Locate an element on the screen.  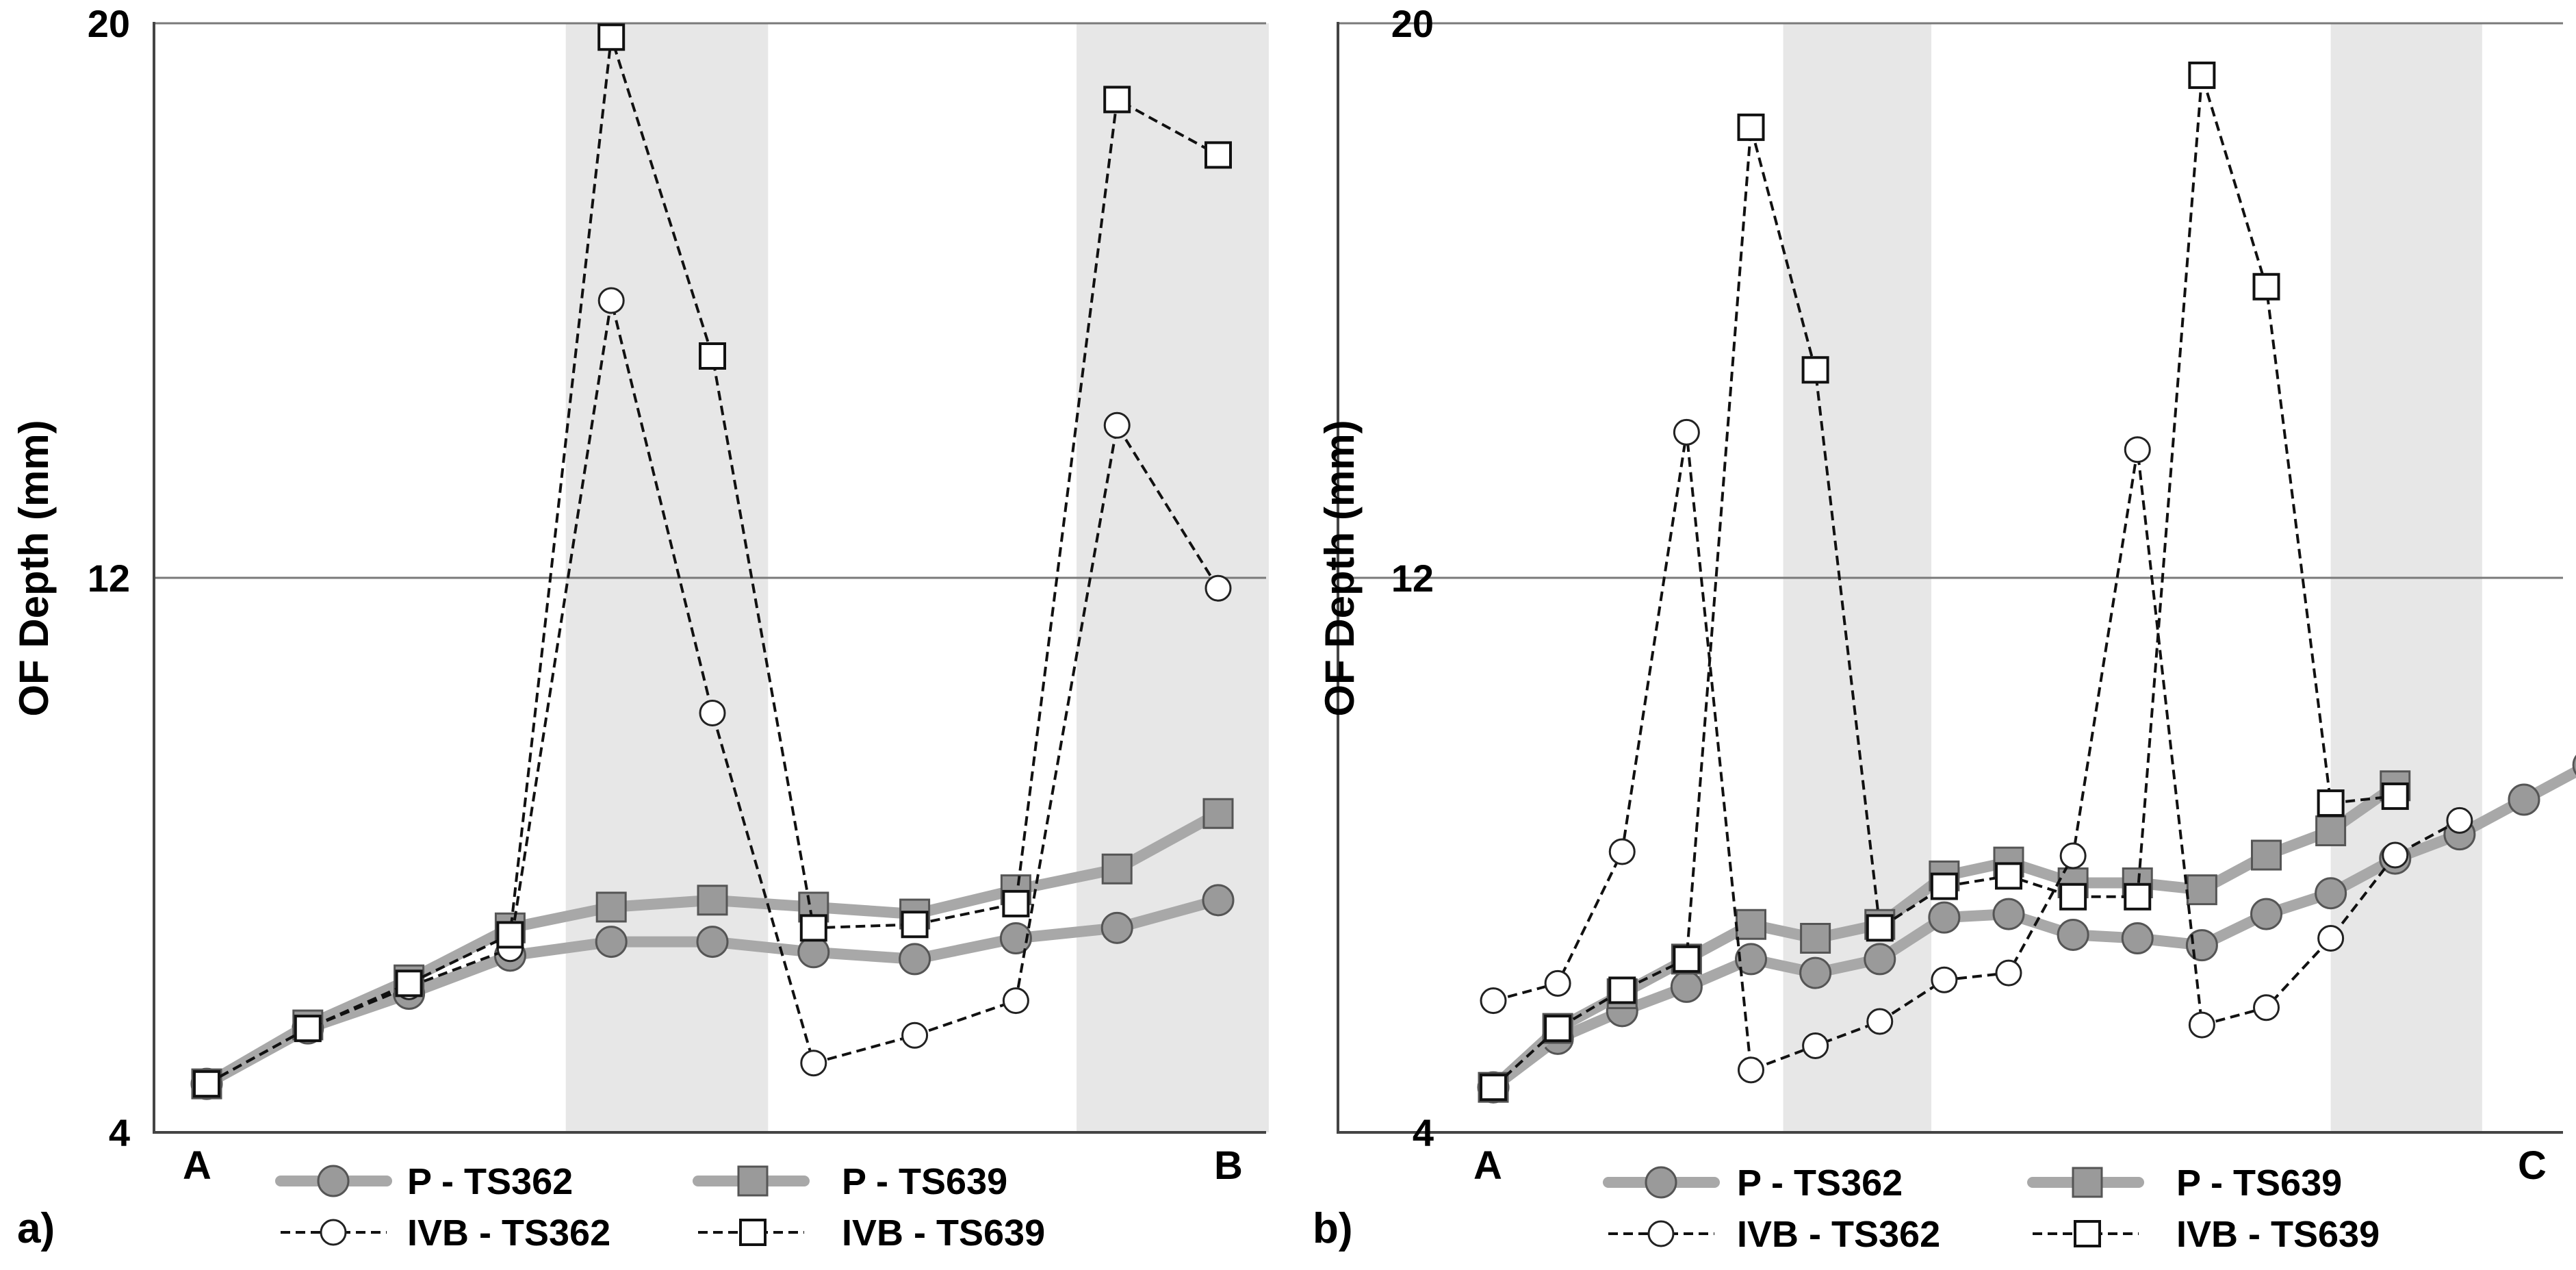
legend-item-4: IVB - TS639 is located at coordinates (871, 1233).